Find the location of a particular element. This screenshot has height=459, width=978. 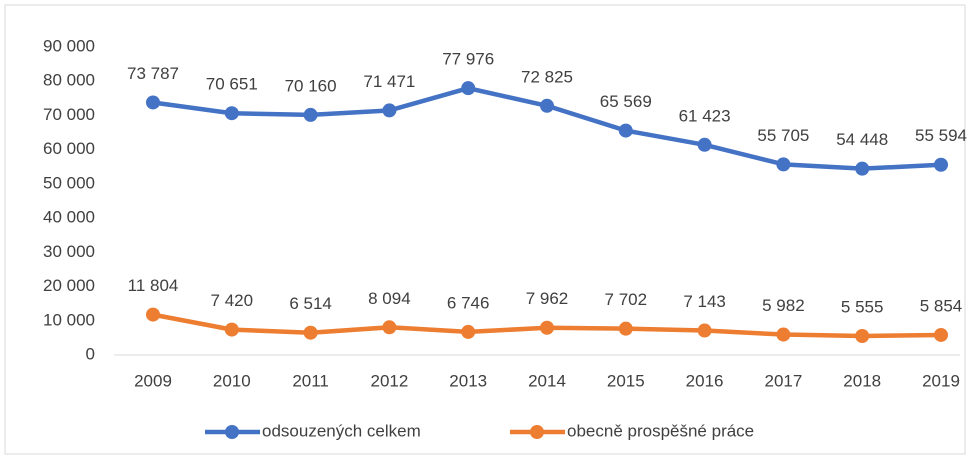

x-tick-label: 2013 is located at coordinates (468, 380).